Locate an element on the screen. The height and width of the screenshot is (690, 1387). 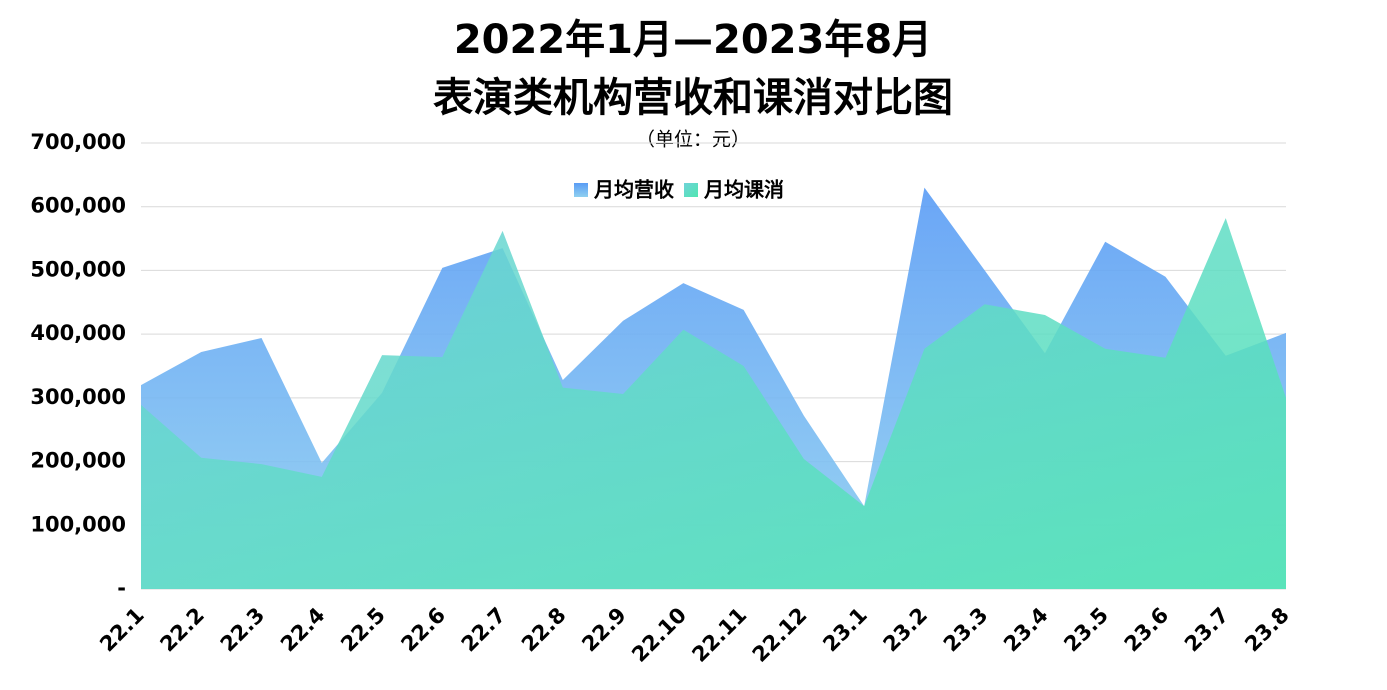
x-tick-label: 22.3 is located at coordinates (243, 630).